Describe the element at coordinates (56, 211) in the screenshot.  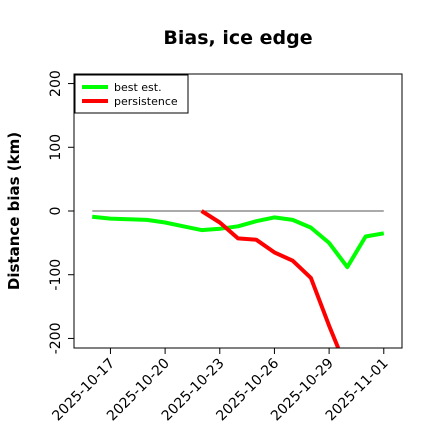
I see `y-tick-label: 0` at that location.